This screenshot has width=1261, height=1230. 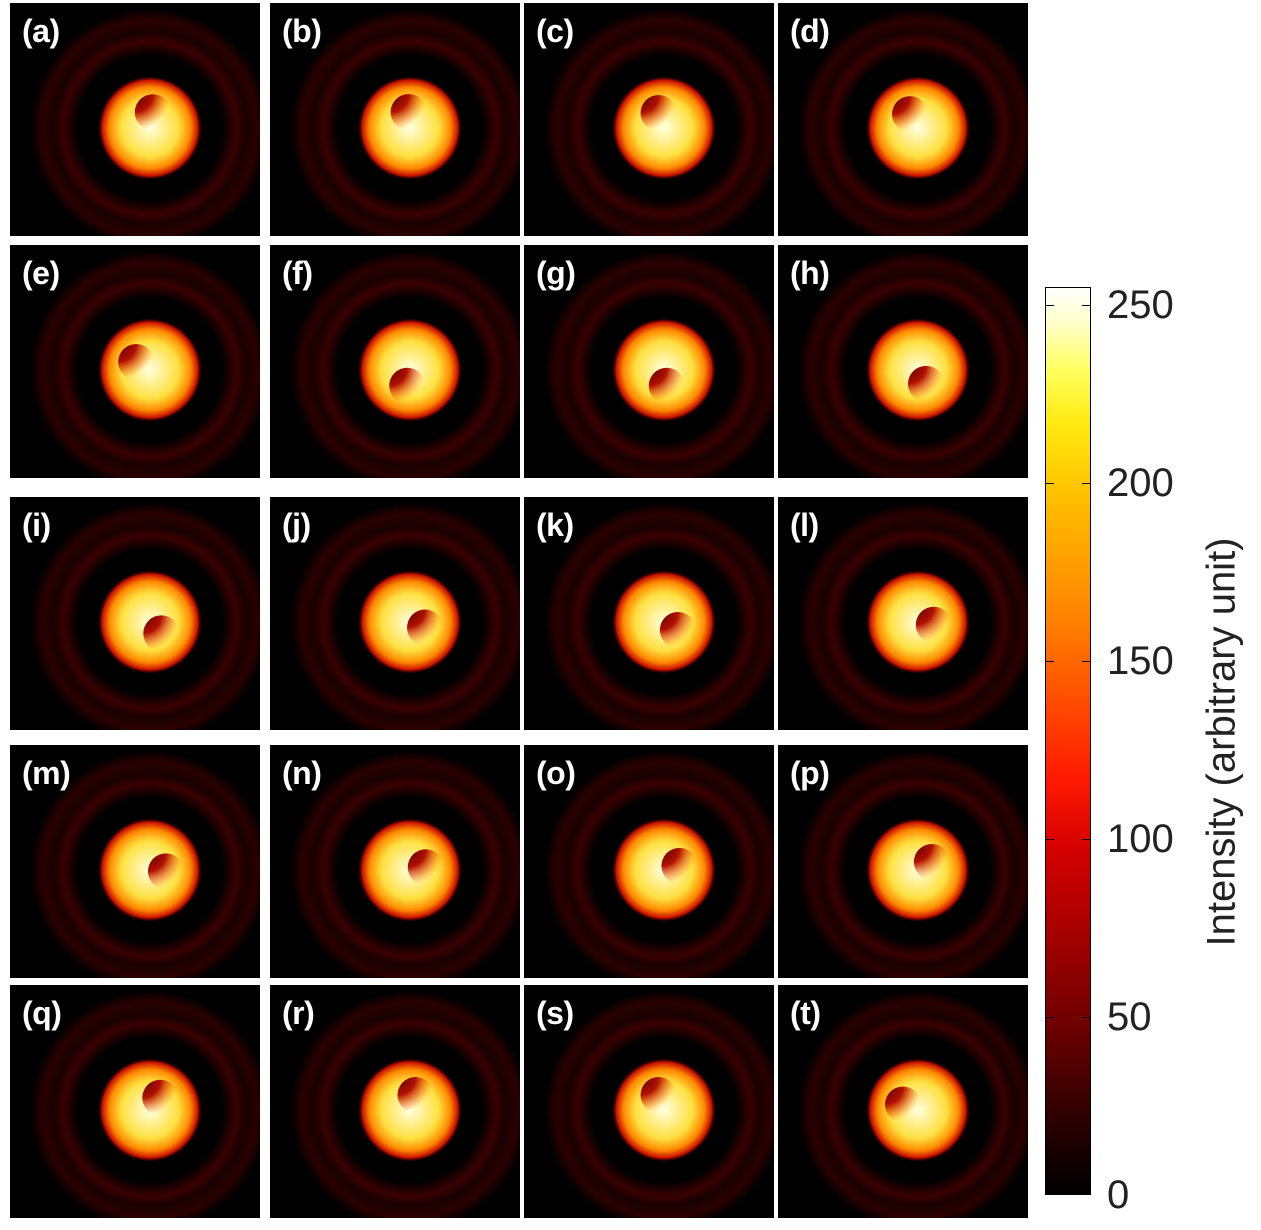 I want to click on beam-panel: (f), so click(x=395, y=361).